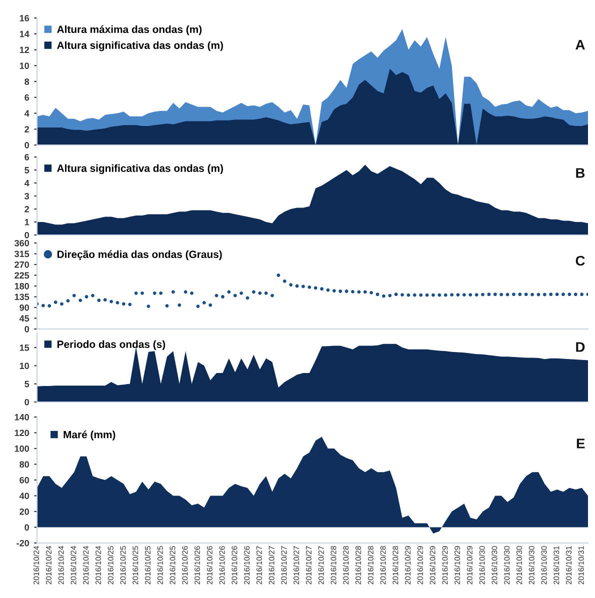 The image size is (595, 598). What do you see at coordinates (24, 464) in the screenshot?
I see `y-tick-label: 80` at bounding box center [24, 464].